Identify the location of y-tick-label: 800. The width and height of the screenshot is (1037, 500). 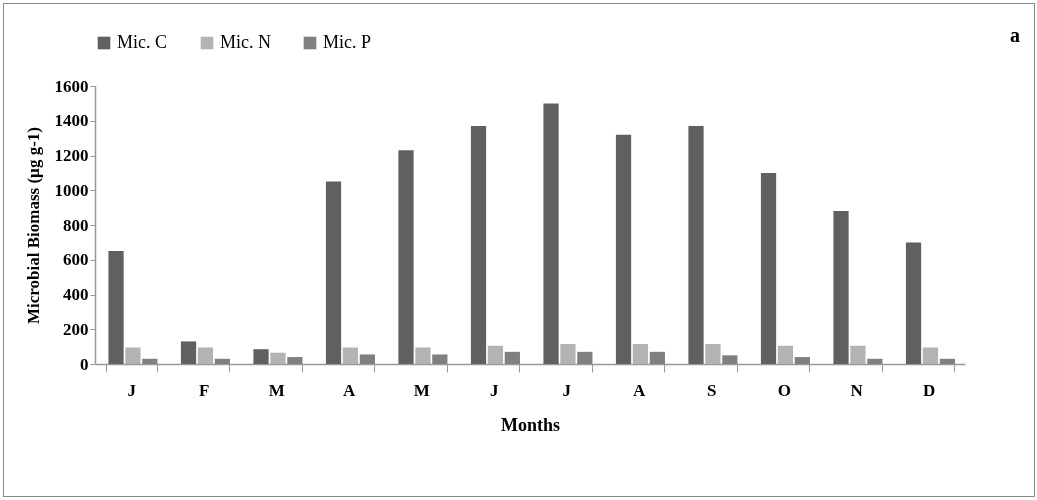
(76, 225).